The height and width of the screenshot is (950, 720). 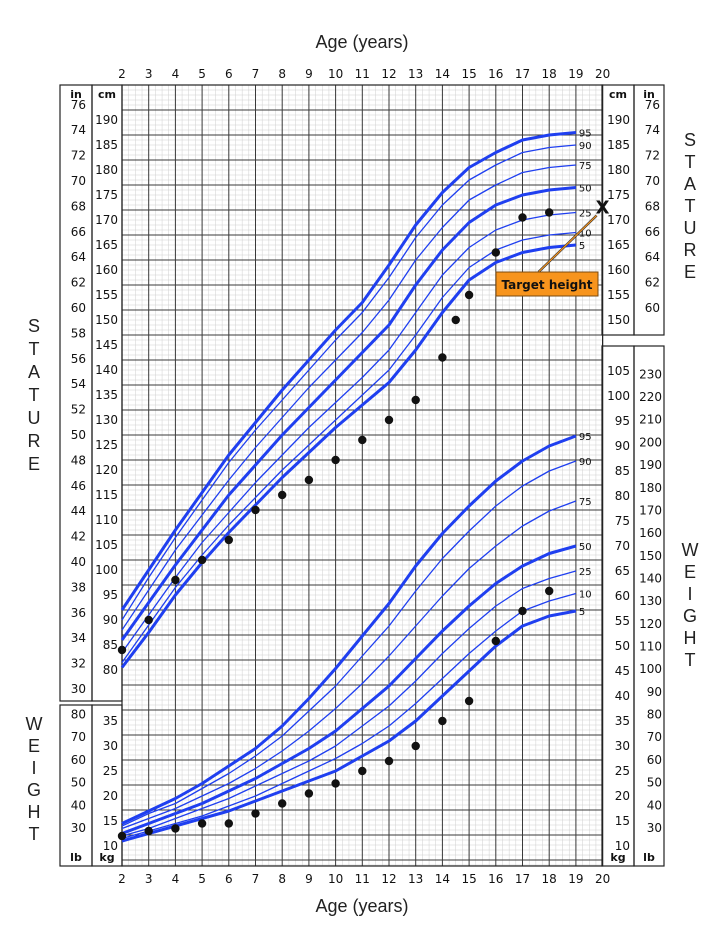 What do you see at coordinates (110, 846) in the screenshot?
I see `weight-kg-tick-left: 10` at bounding box center [110, 846].